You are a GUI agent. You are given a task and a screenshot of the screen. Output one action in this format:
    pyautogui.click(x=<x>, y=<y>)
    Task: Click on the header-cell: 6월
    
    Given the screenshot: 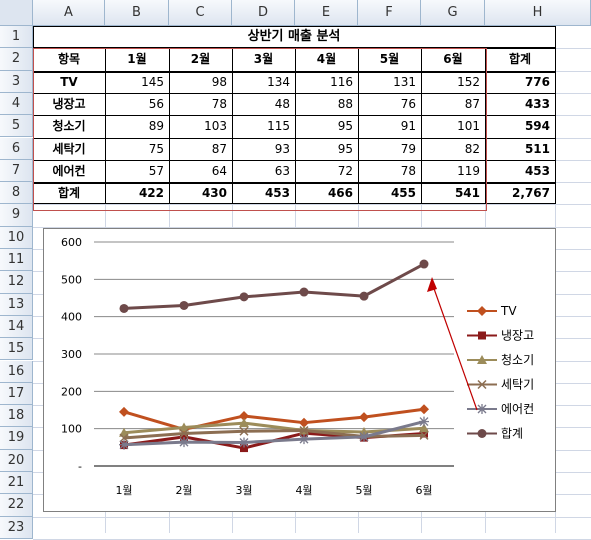 What is the action you would take?
    pyautogui.click(x=453, y=59)
    